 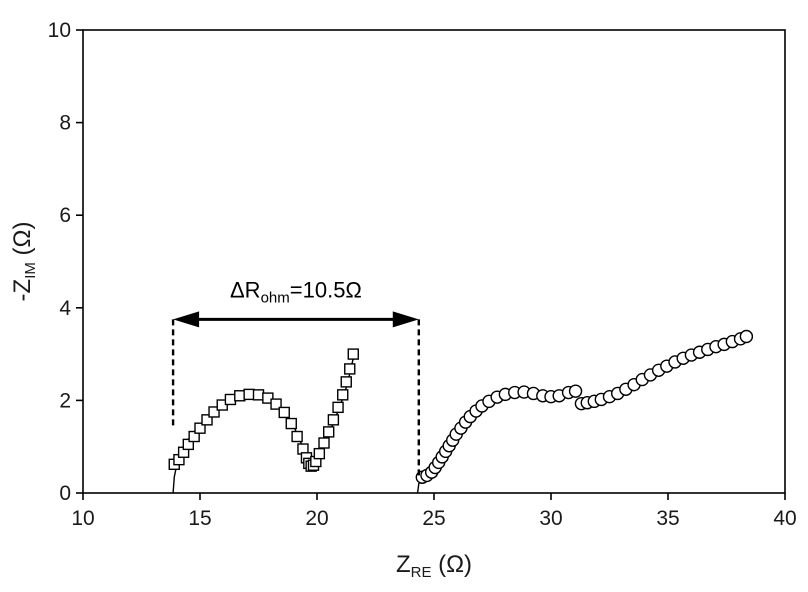 What do you see at coordinates (65, 493) in the screenshot?
I see `y-tick-label: 0` at bounding box center [65, 493].